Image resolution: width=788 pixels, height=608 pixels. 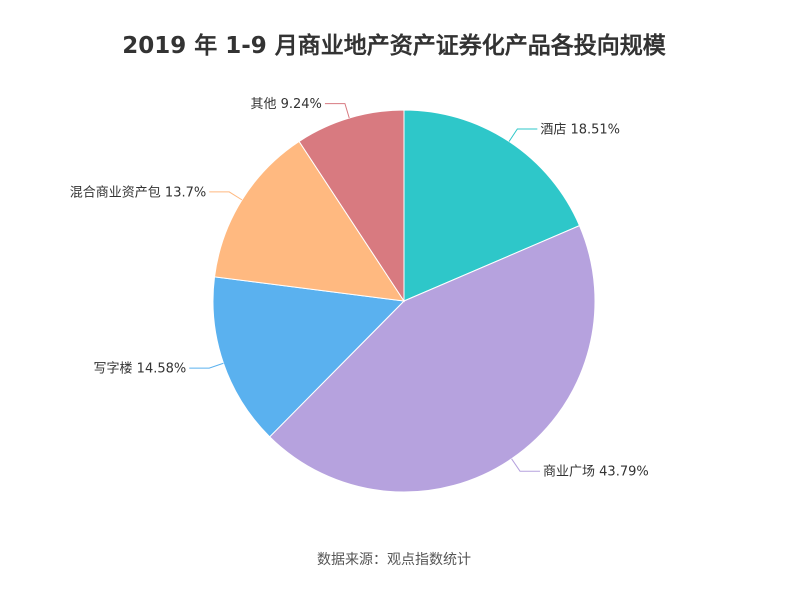 I want to click on slice-label-0: 酒店 18.51%, so click(x=580, y=129).